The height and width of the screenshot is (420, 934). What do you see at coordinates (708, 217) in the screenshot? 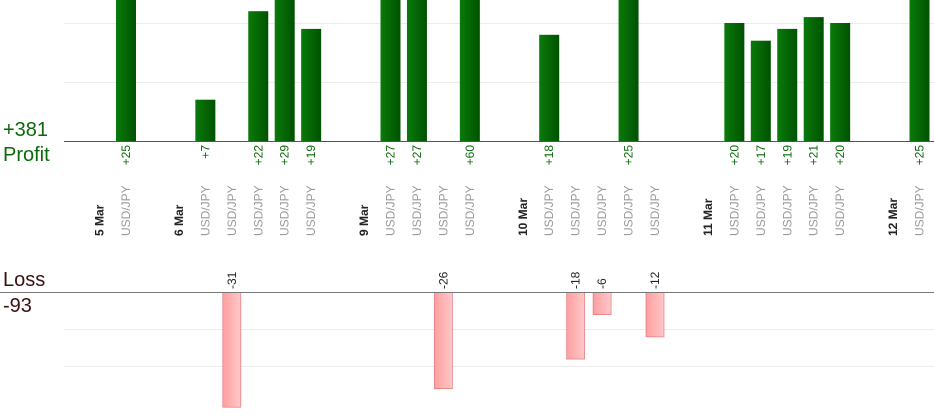
I see `date-label: 11 Mar` at bounding box center [708, 217].